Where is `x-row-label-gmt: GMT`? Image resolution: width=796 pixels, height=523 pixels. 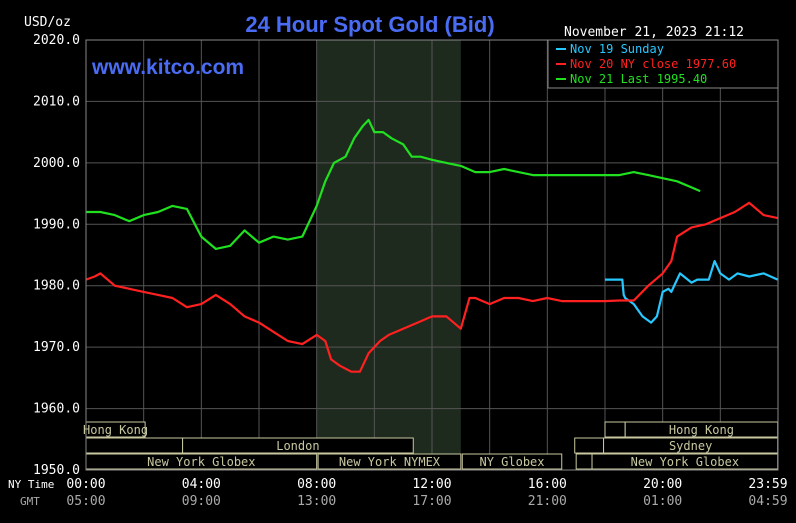 x-row-label-gmt: GMT is located at coordinates (30, 501).